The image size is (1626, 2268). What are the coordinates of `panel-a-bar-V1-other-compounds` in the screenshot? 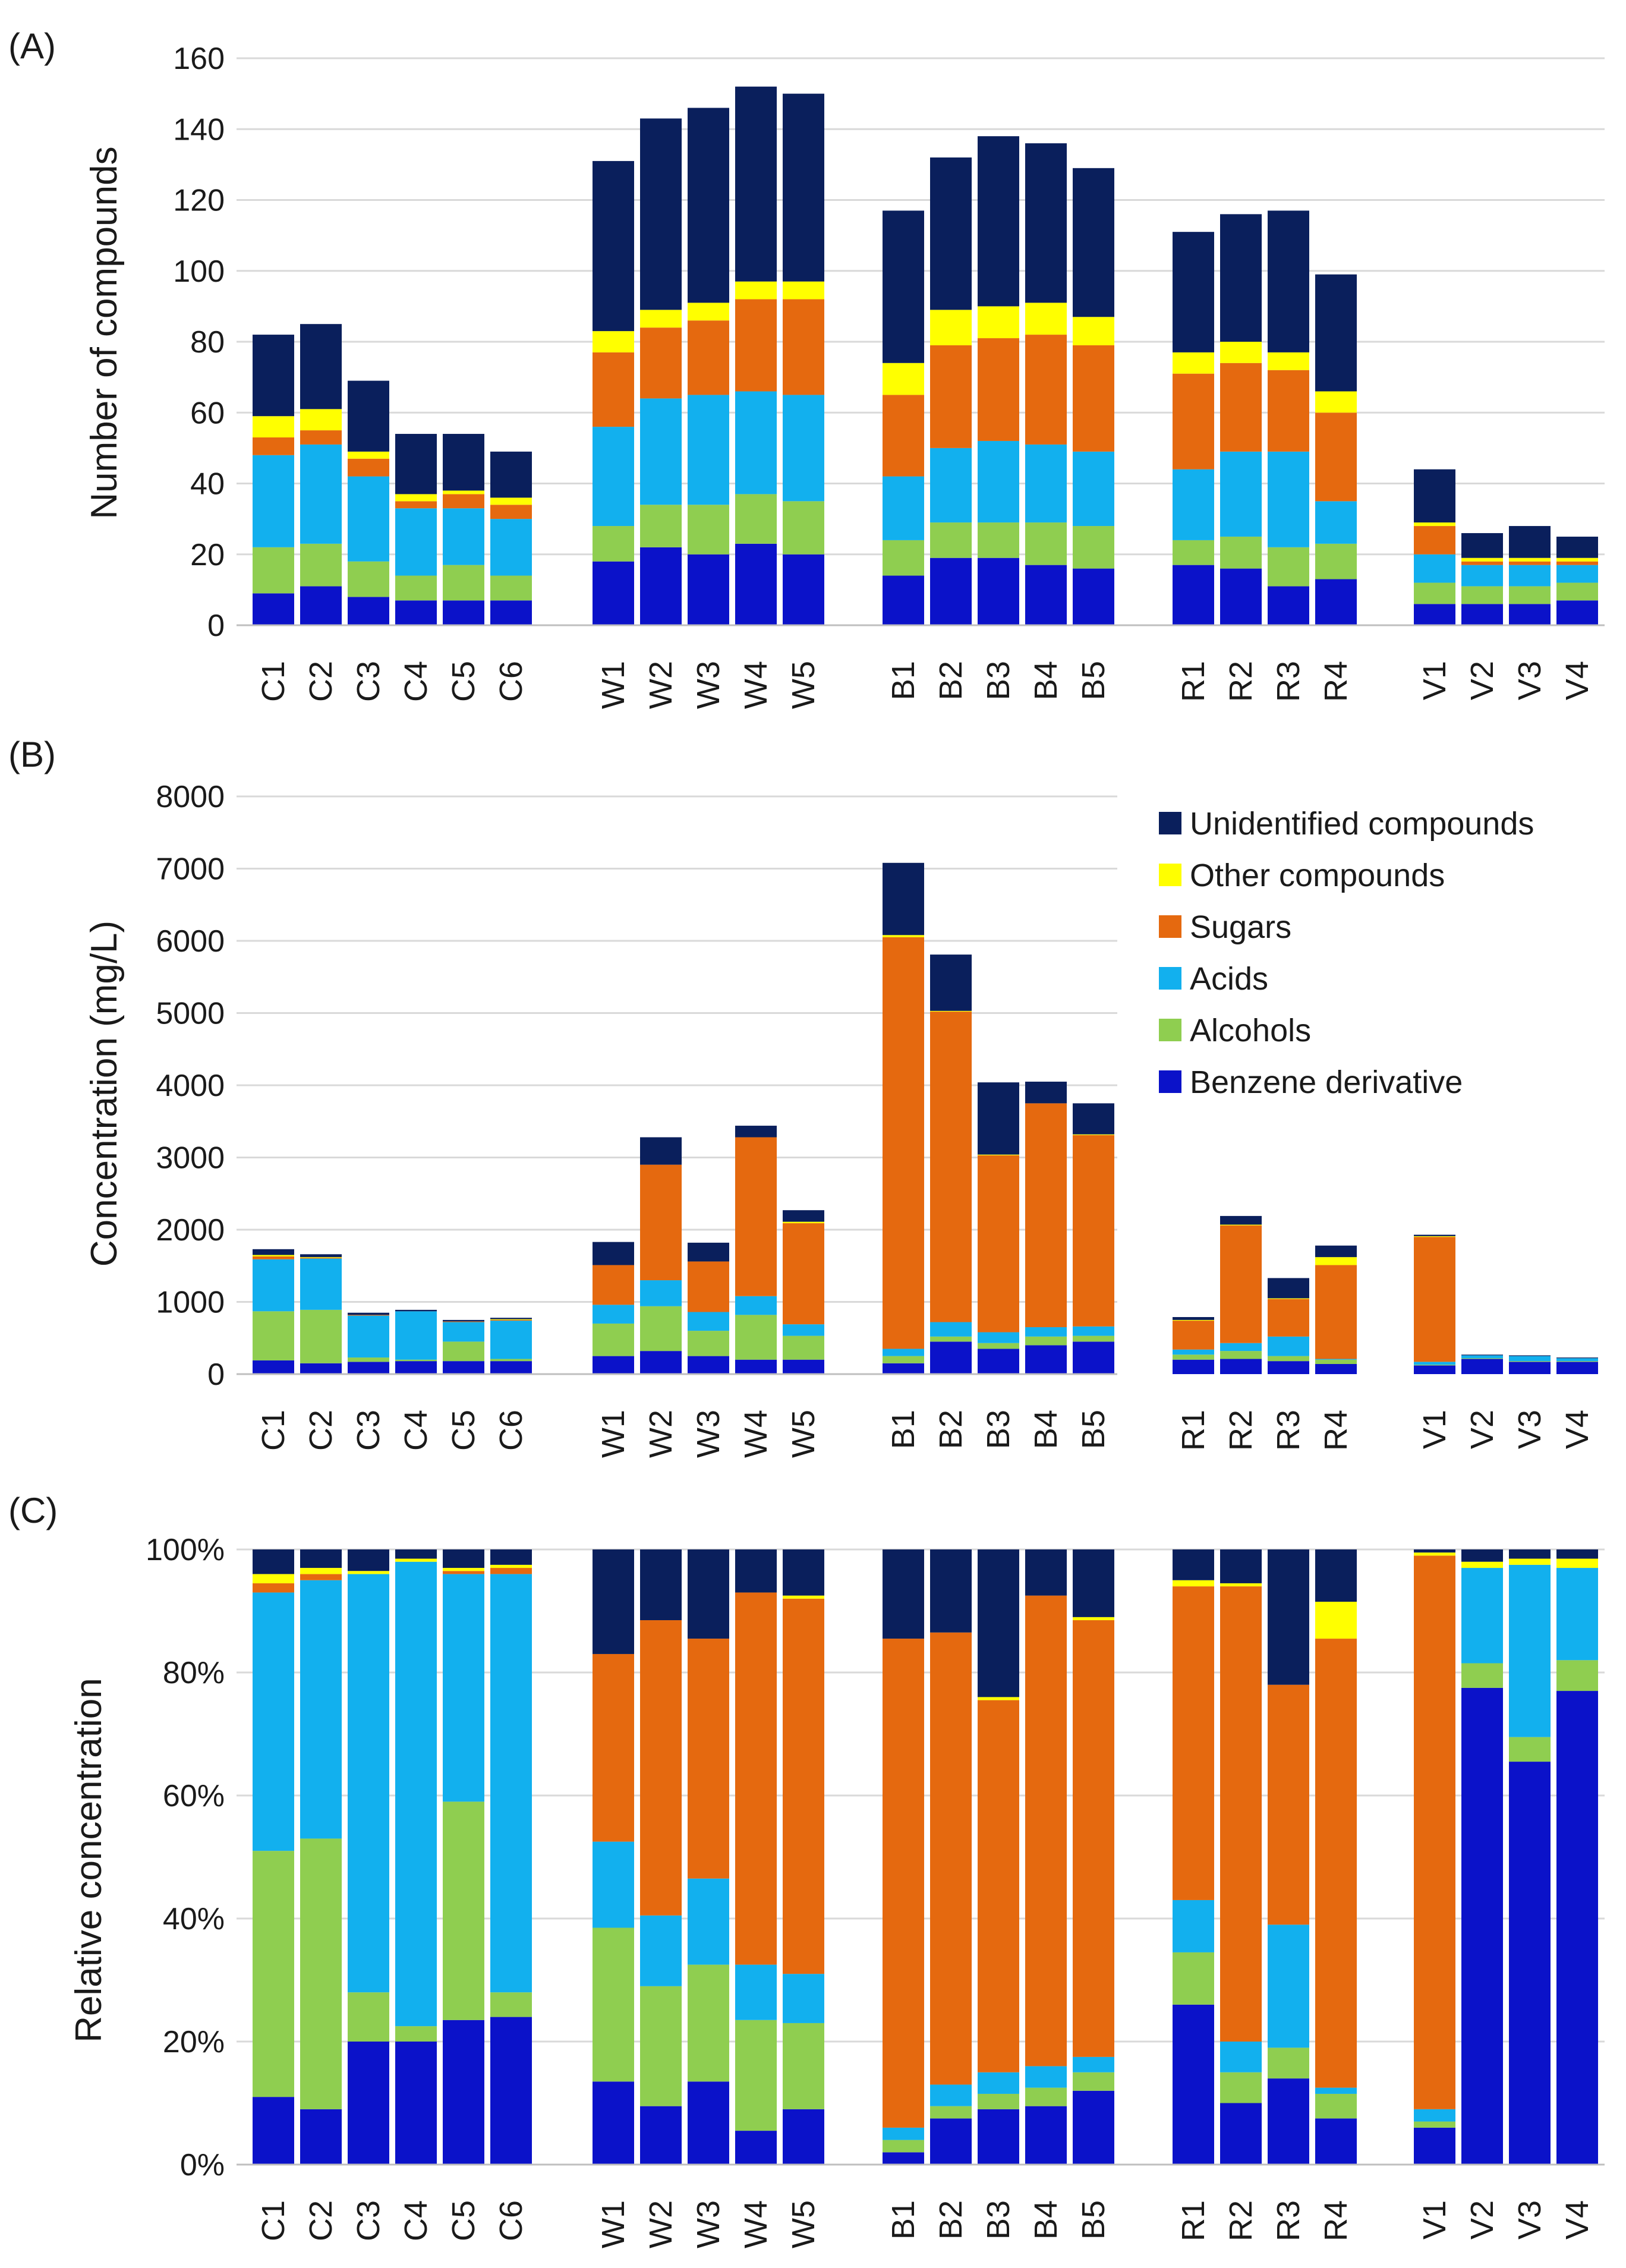 It's located at (1434, 524).